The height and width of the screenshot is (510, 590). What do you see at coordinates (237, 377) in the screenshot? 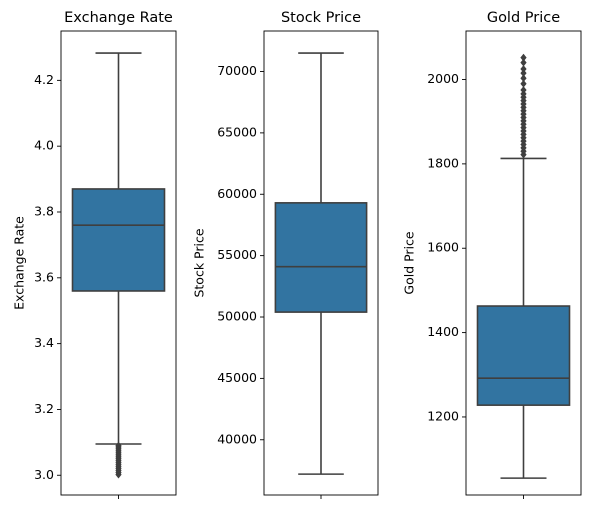
I see `y-tick-label: 45000` at bounding box center [237, 377].